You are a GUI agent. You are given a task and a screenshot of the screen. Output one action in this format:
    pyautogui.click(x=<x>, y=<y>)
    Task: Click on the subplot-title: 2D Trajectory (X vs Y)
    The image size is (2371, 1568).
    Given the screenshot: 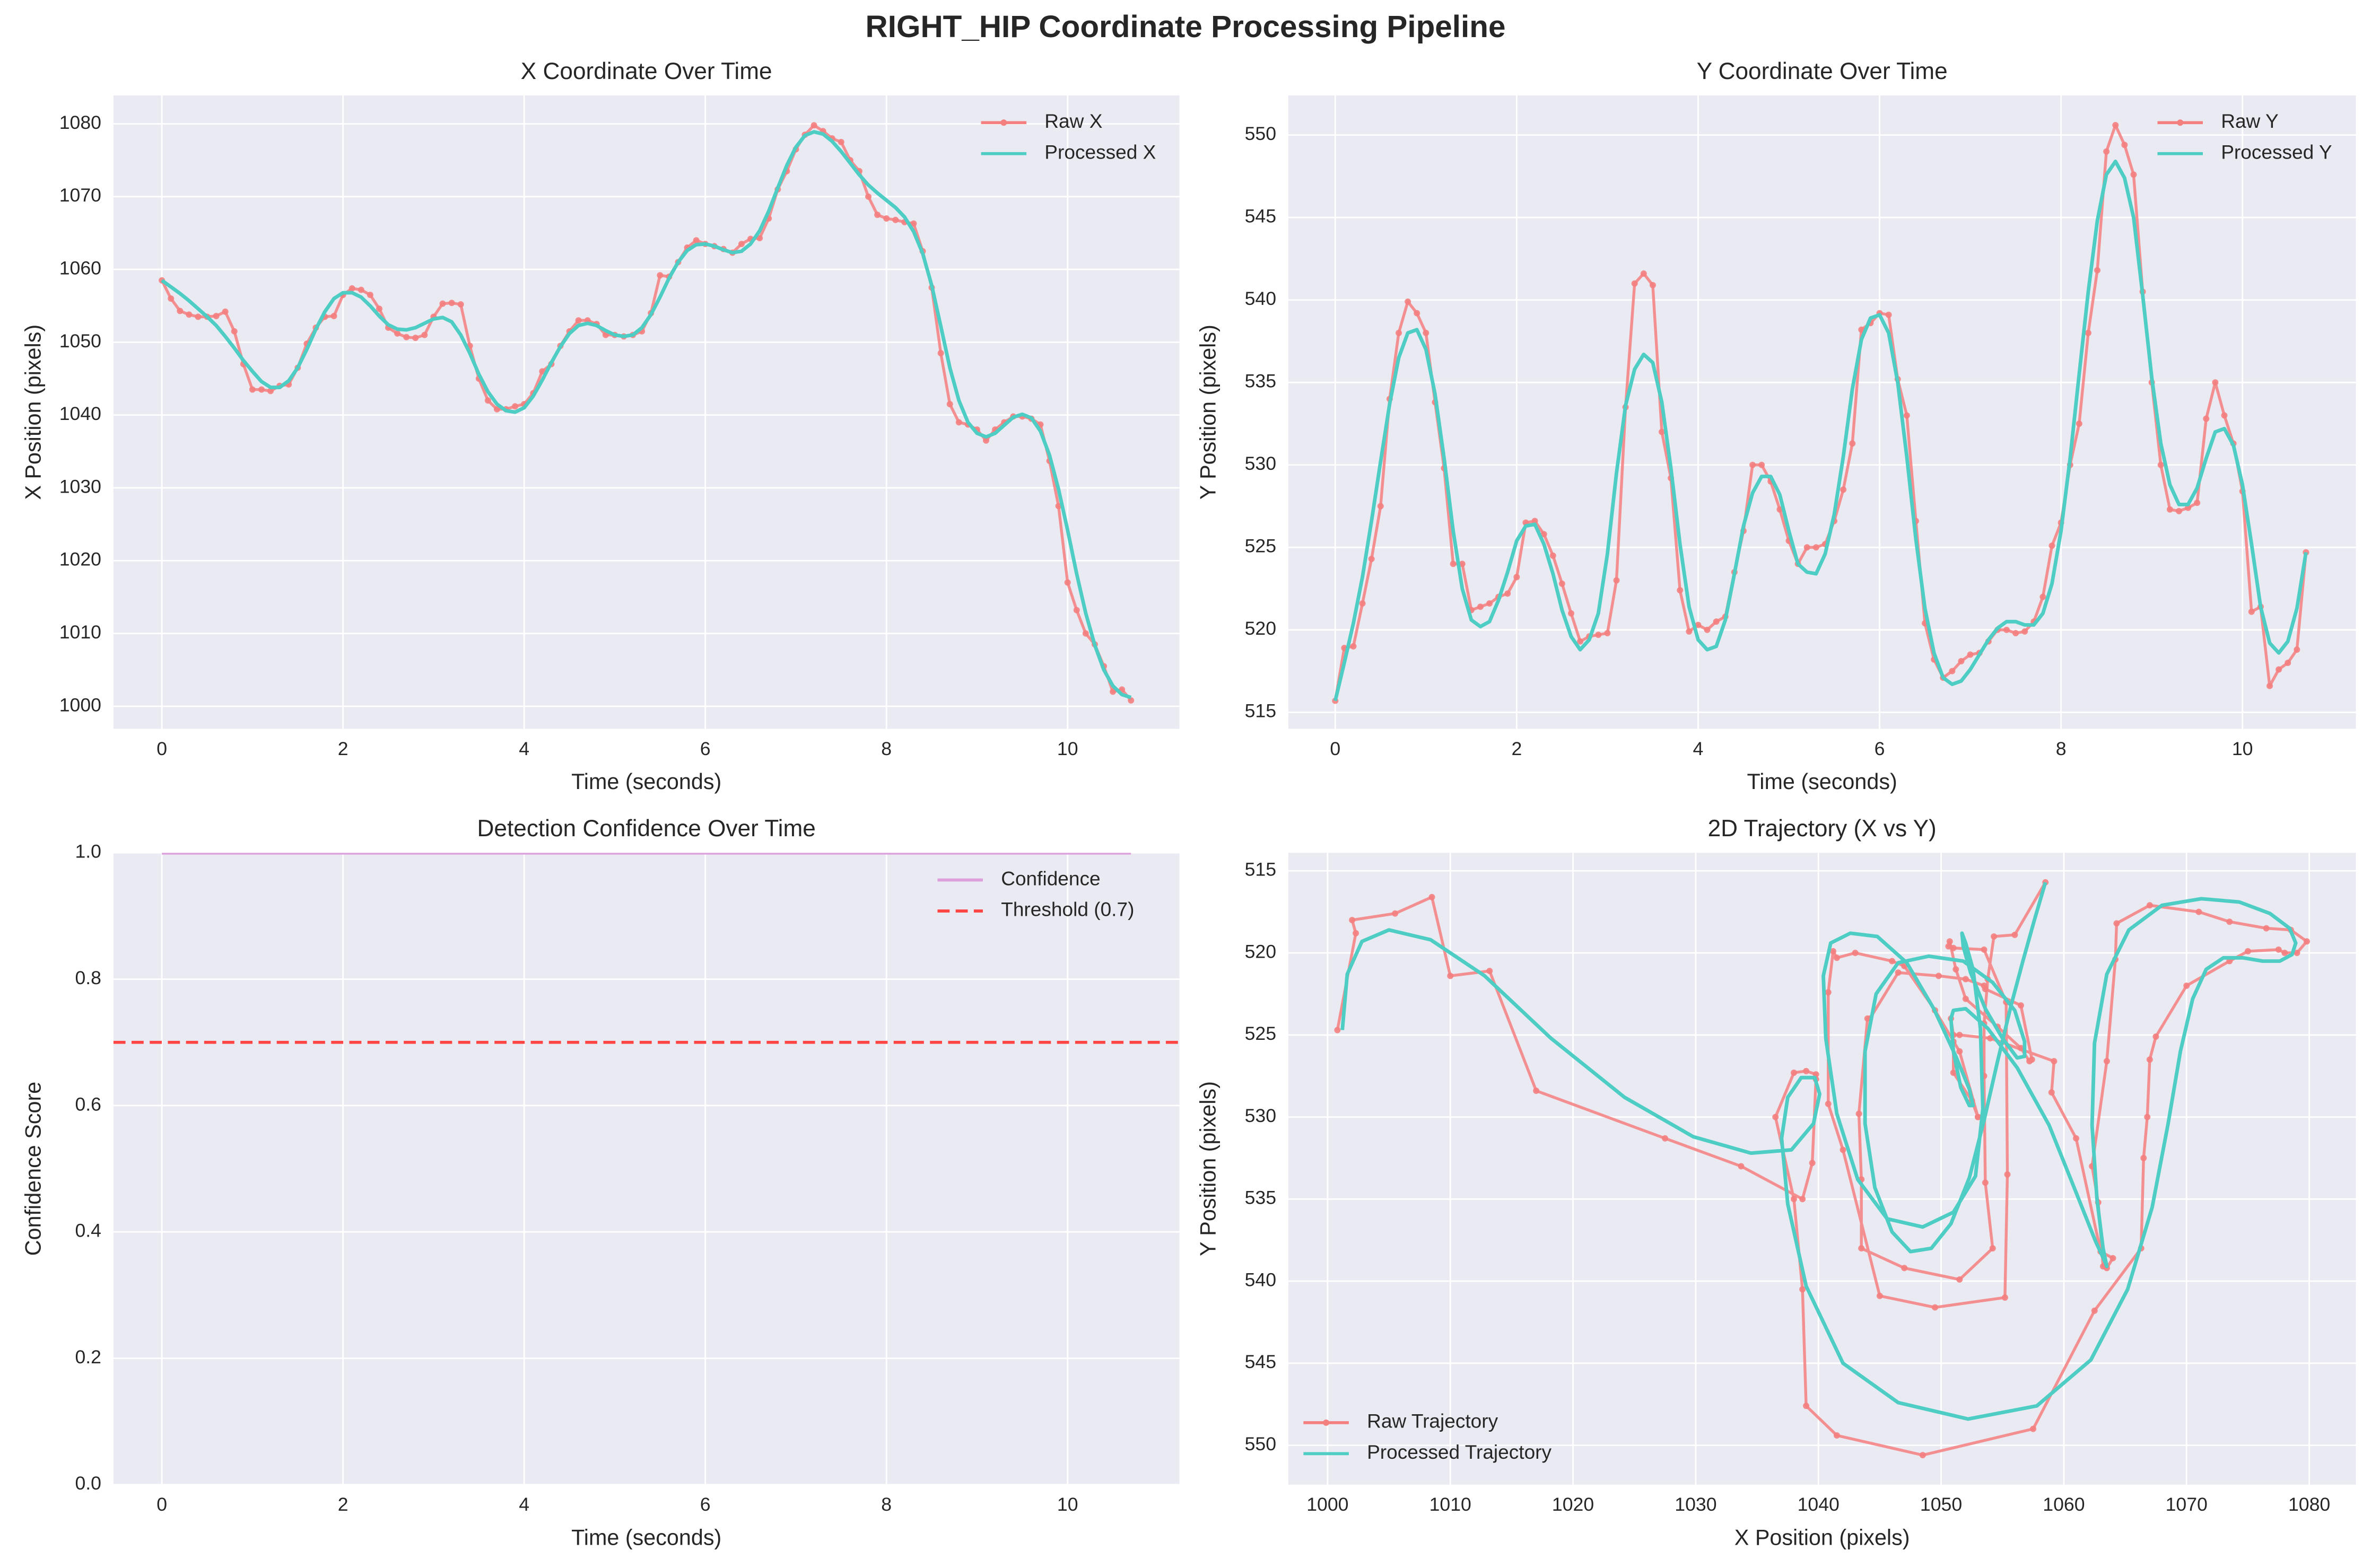 What is the action you would take?
    pyautogui.click(x=1822, y=829)
    